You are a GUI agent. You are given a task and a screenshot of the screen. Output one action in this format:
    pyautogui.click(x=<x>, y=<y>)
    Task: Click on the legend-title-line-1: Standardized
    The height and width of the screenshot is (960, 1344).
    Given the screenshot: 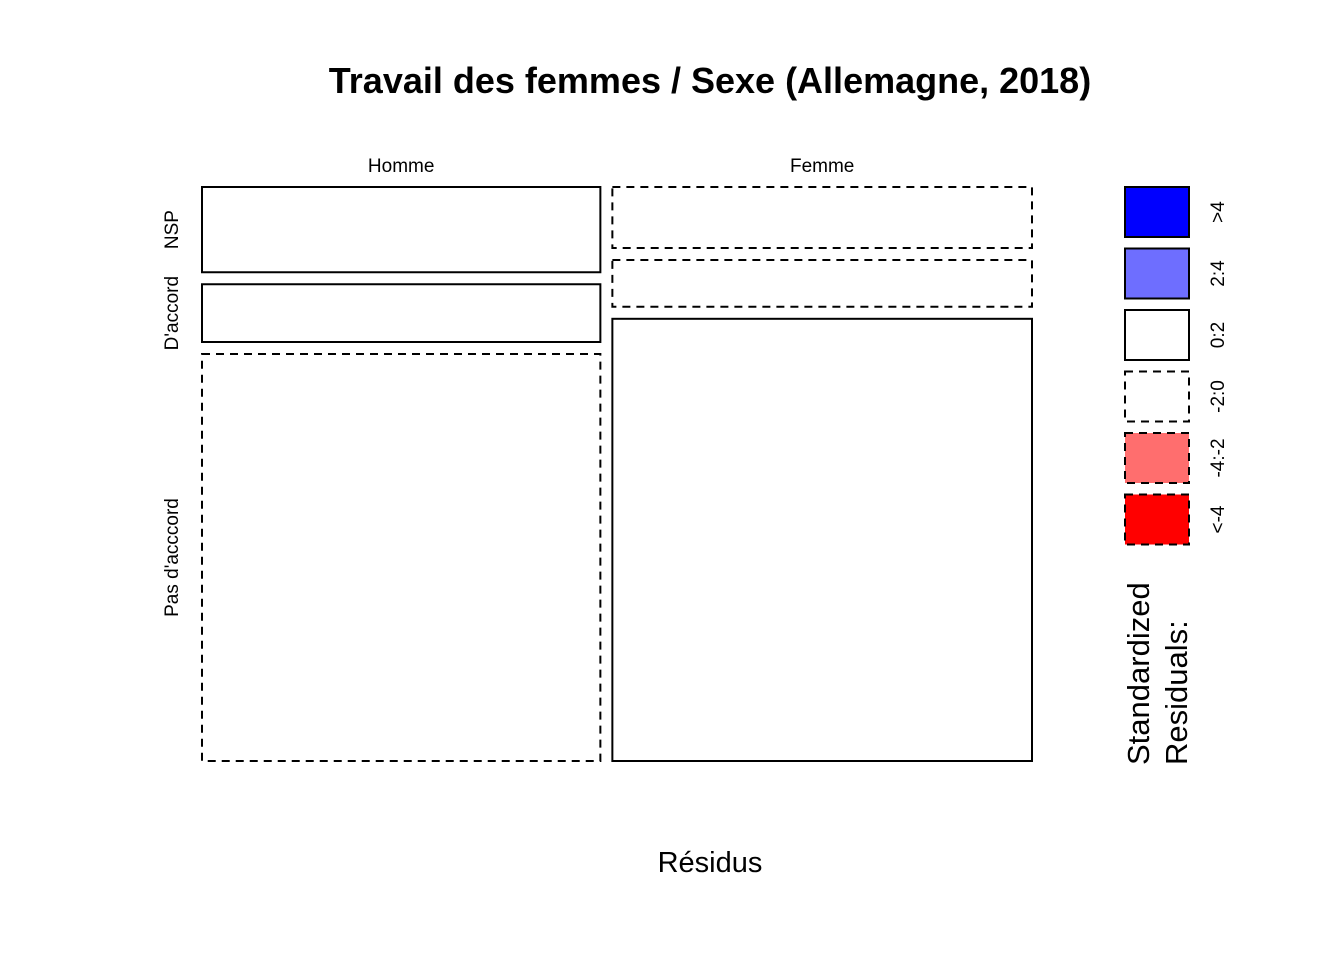 What is the action you would take?
    pyautogui.click(x=1138, y=673)
    